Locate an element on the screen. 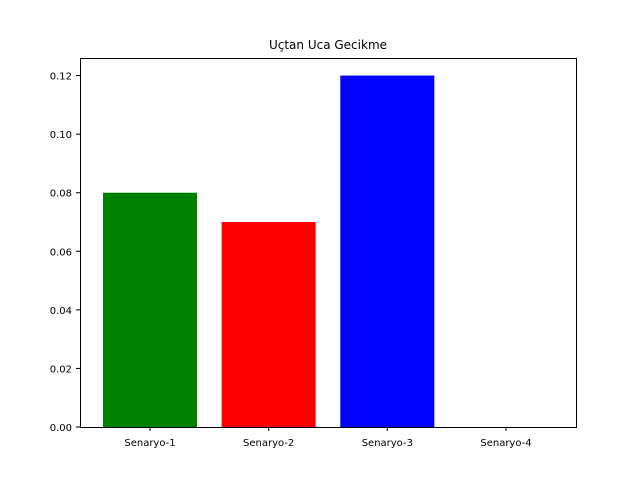 This screenshot has width=640, height=480. chart-title: Uçtan Uca Gecikme is located at coordinates (328, 45).